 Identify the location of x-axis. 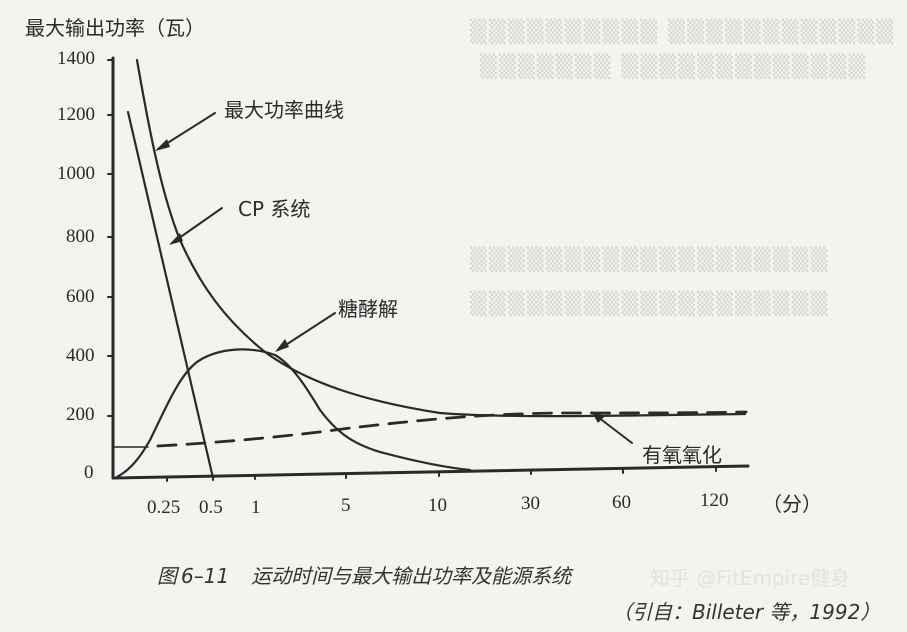
(430, 472).